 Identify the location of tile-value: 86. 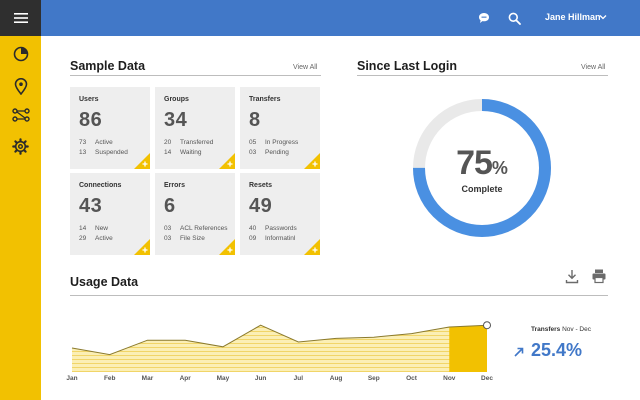
(91, 120).